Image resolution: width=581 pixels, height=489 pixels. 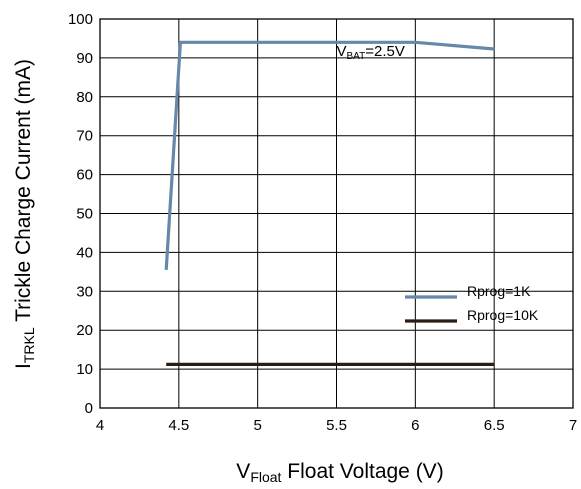 What do you see at coordinates (100, 425) in the screenshot?
I see `x-tick-label-0: 4` at bounding box center [100, 425].